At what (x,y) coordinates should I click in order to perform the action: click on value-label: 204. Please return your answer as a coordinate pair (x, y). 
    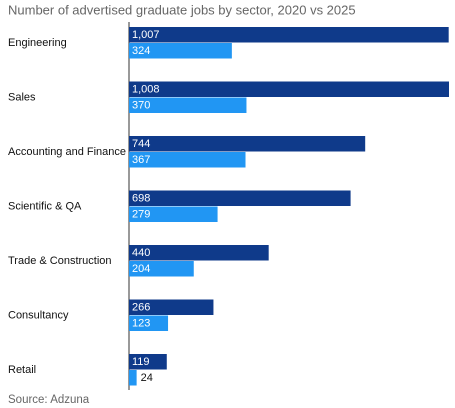
    Looking at the image, I should click on (141, 269).